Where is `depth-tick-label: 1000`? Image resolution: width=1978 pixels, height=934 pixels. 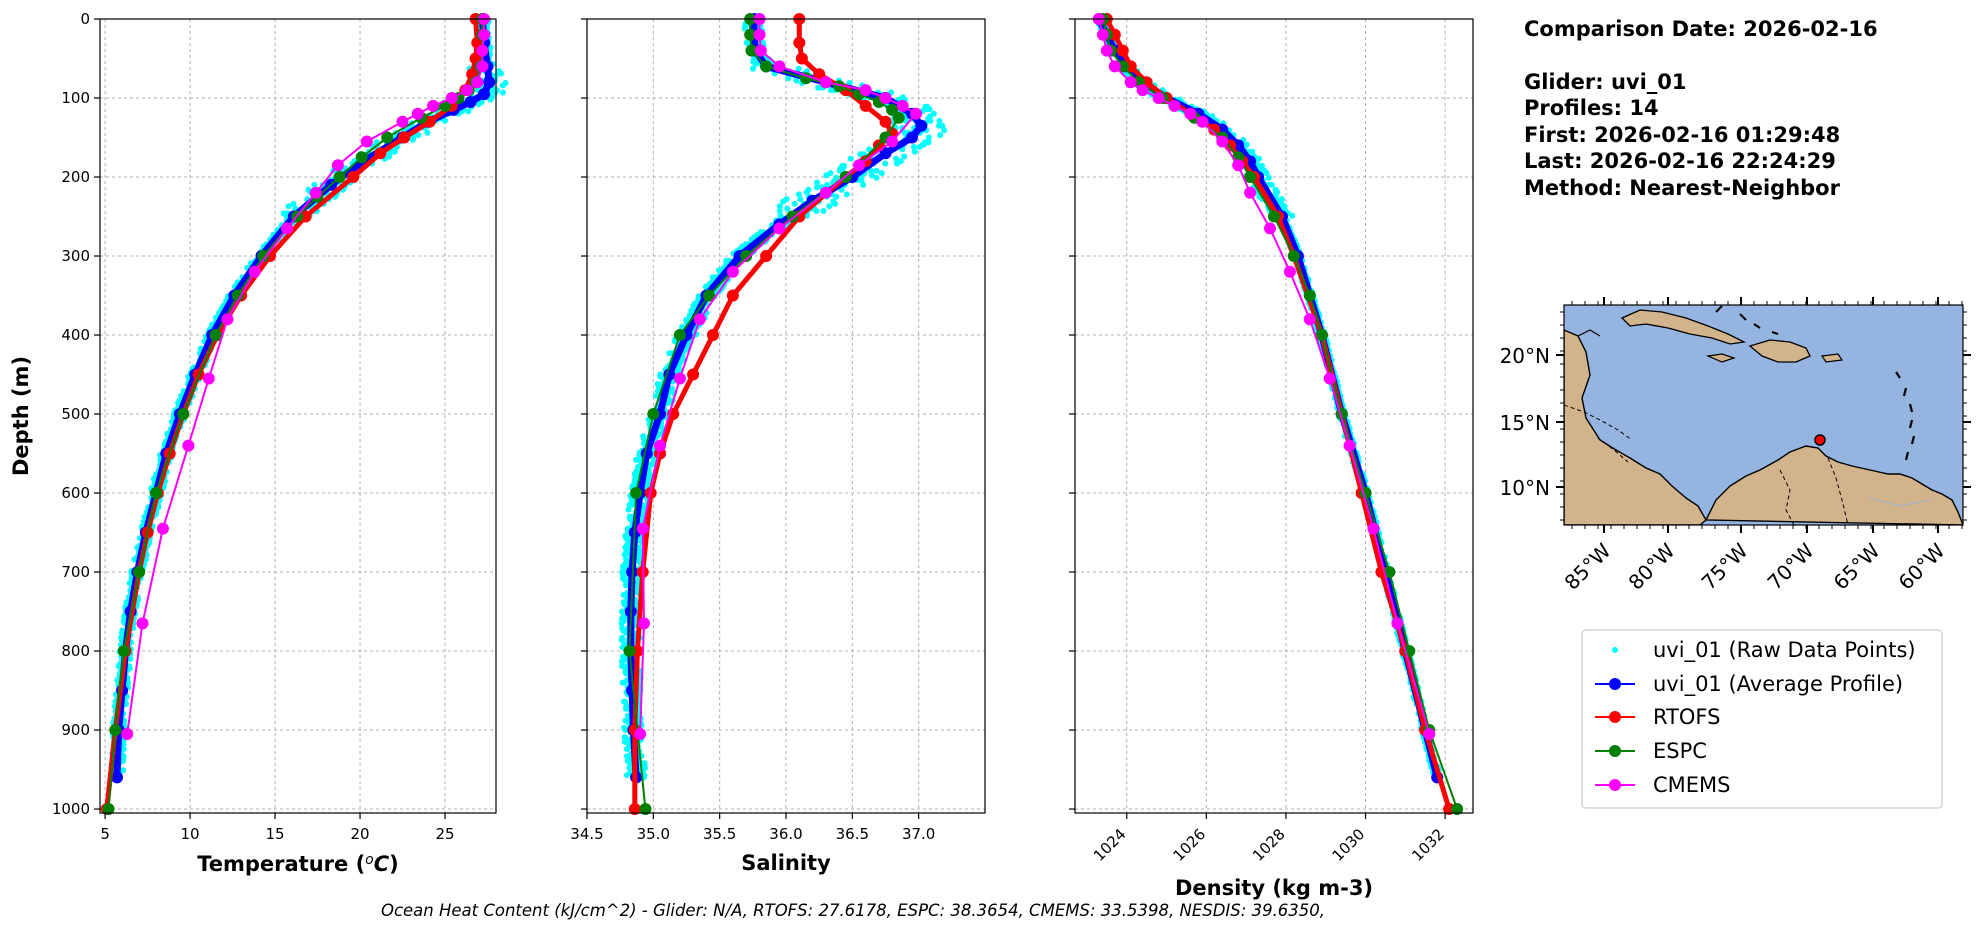
depth-tick-label: 1000 is located at coordinates (71, 809).